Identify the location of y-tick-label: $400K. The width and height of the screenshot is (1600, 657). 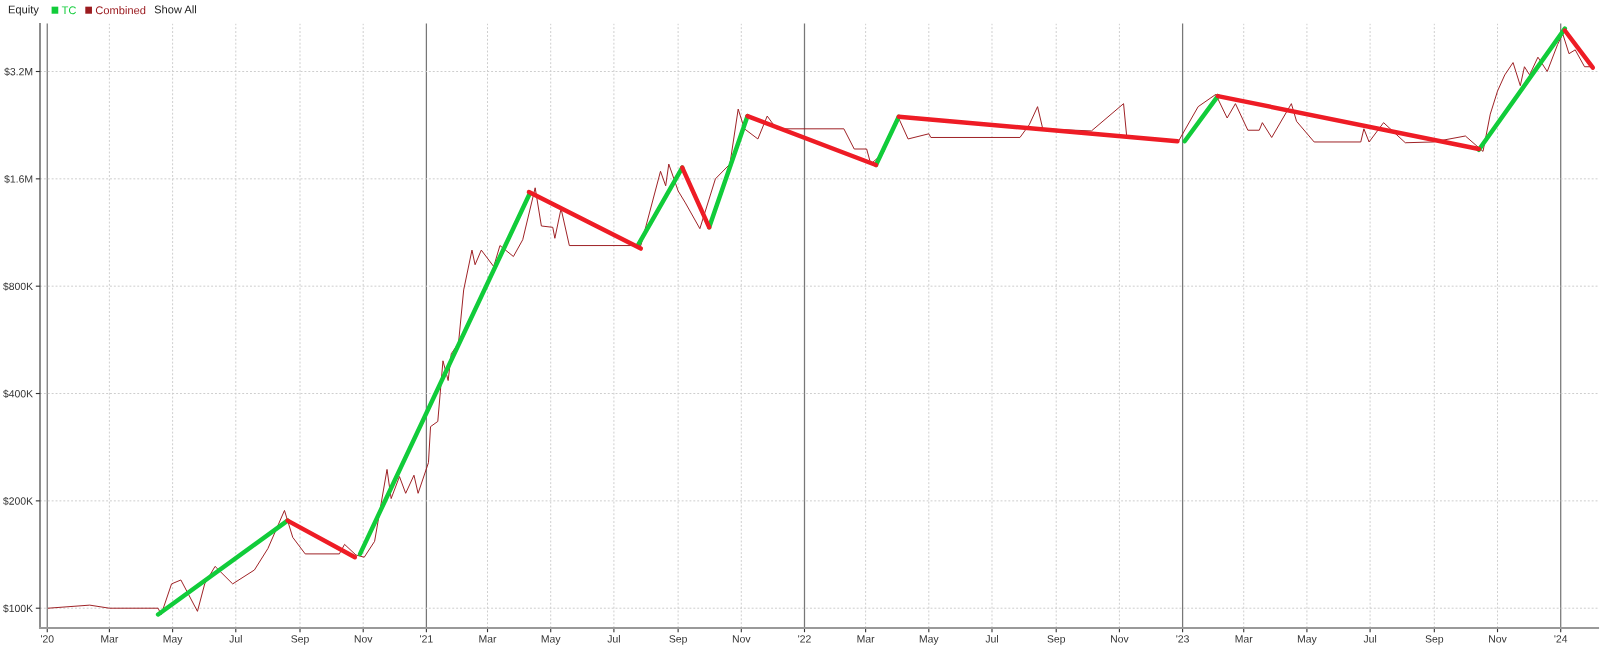
(18, 394).